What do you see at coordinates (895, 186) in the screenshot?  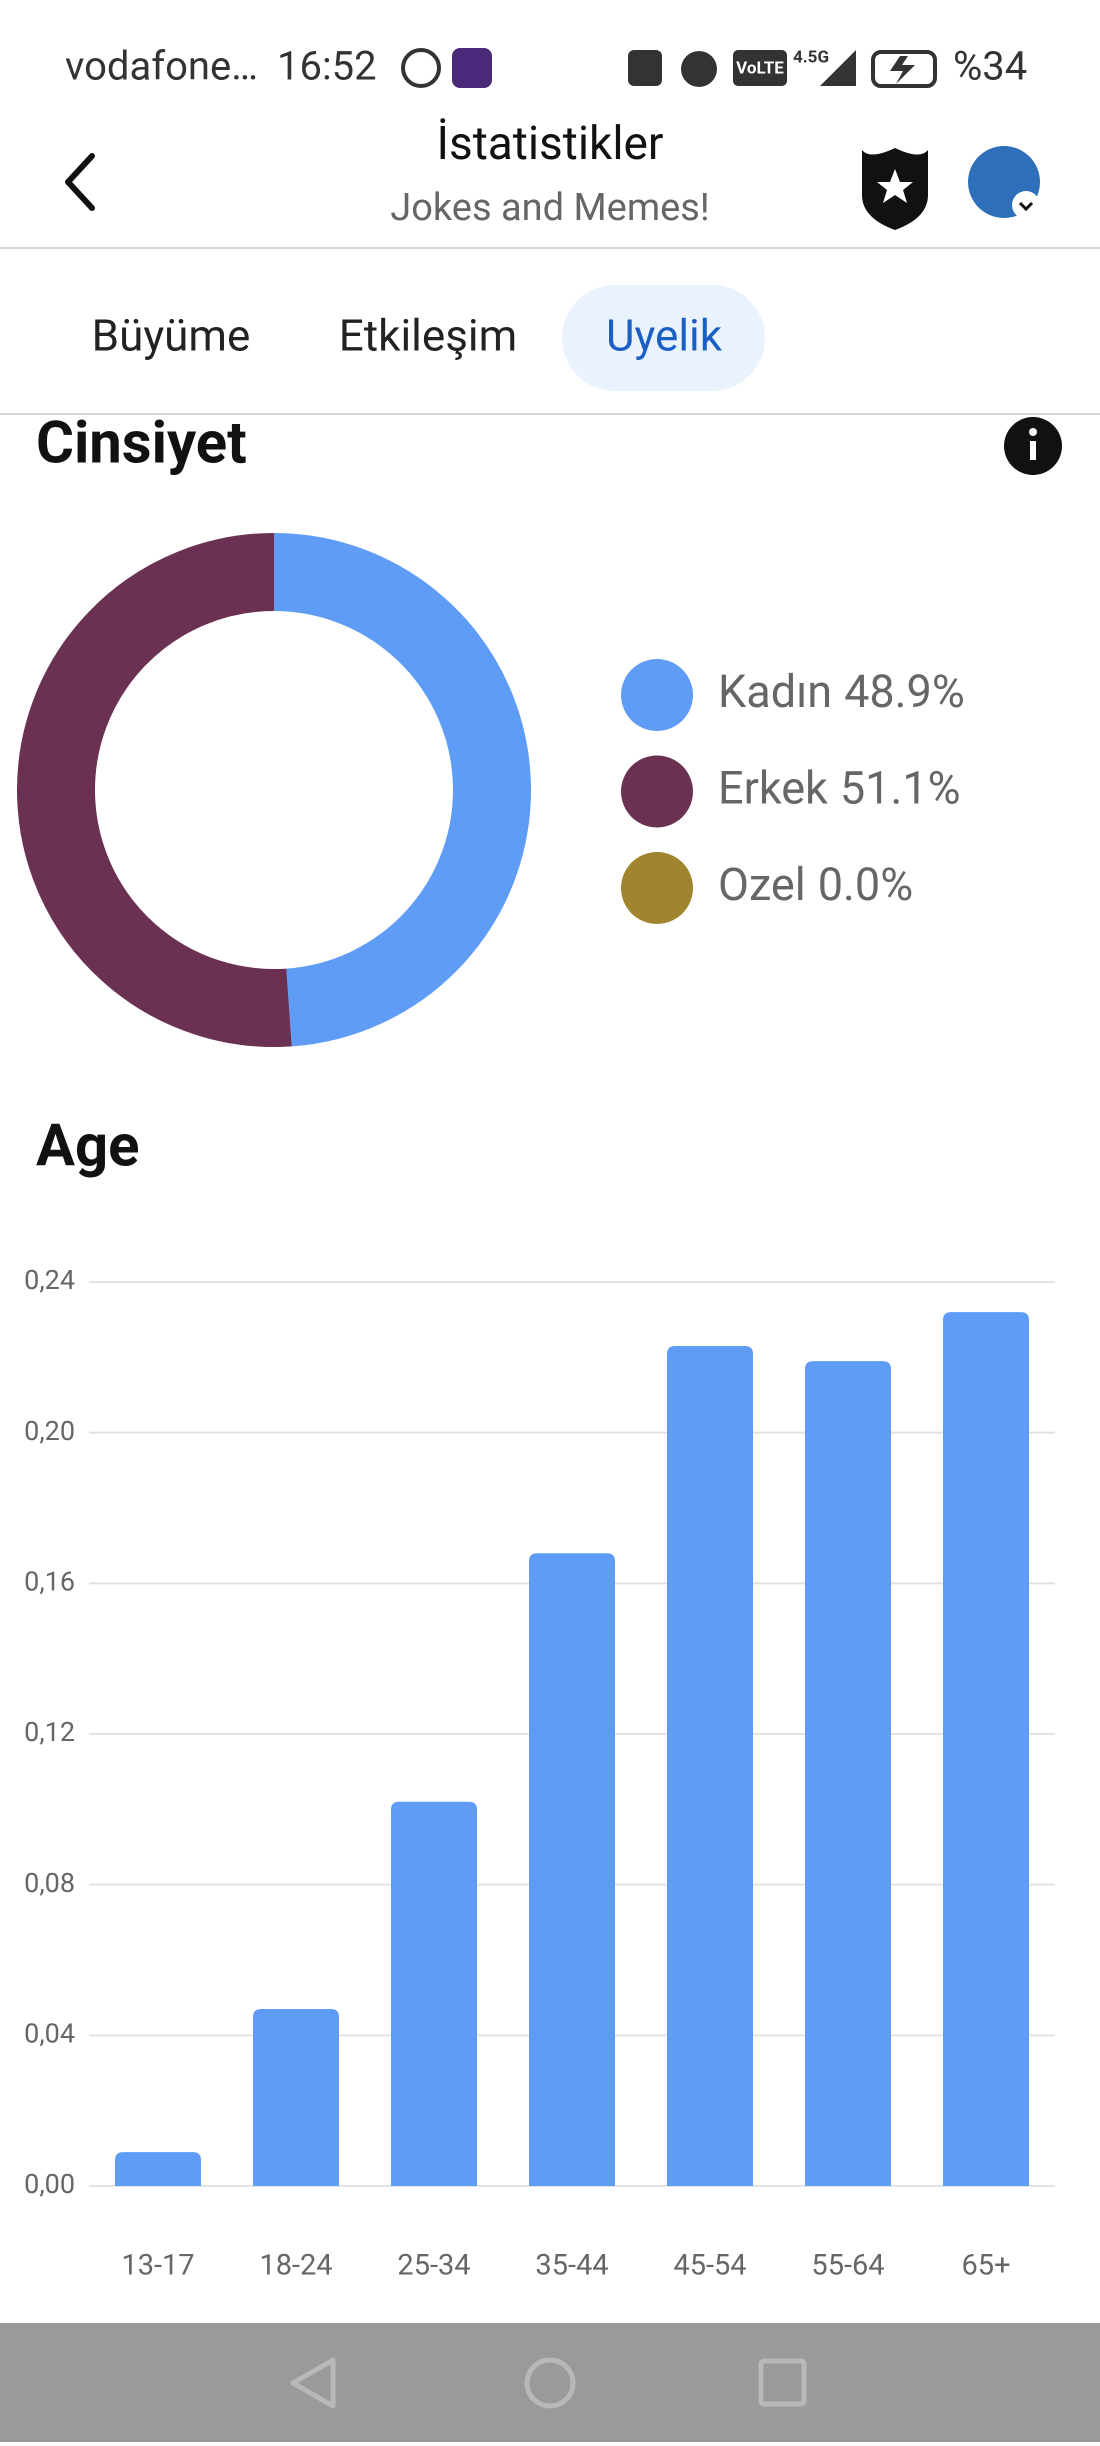 I see `star-icon` at bounding box center [895, 186].